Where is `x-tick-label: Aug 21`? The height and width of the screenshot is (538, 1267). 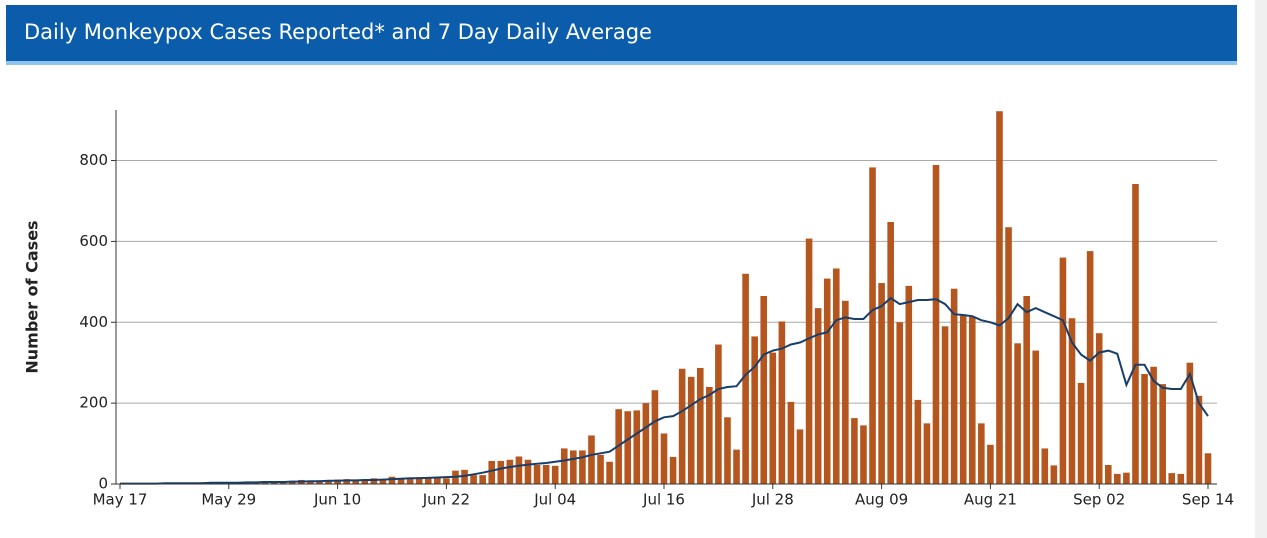 x-tick-label: Aug 21 is located at coordinates (990, 500).